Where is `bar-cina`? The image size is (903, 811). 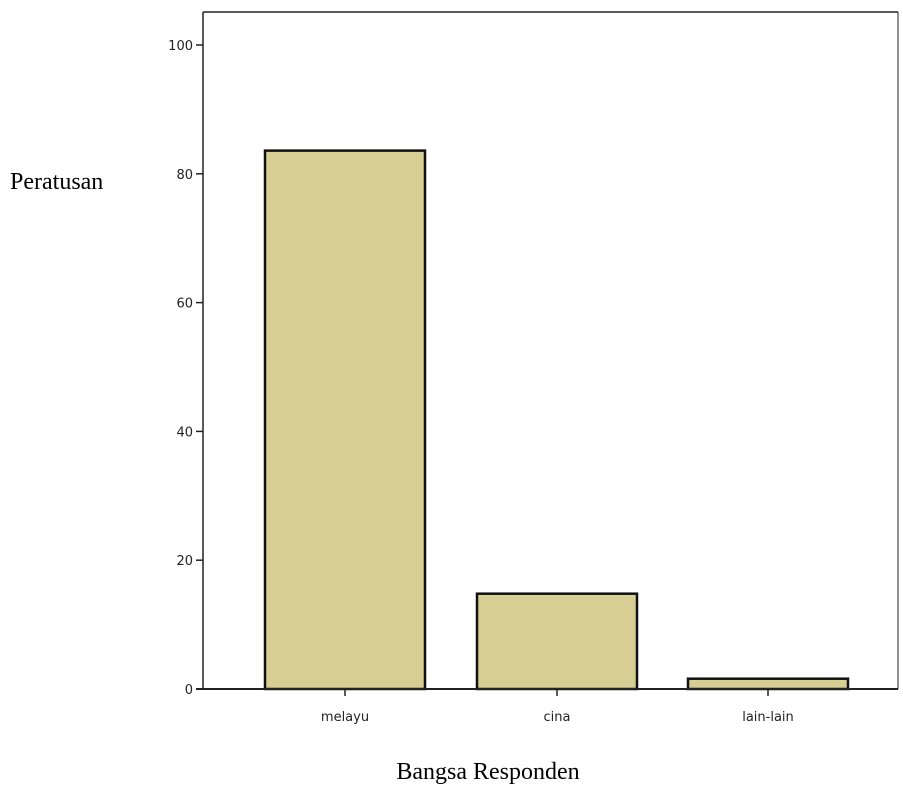
bar-cina is located at coordinates (557, 641).